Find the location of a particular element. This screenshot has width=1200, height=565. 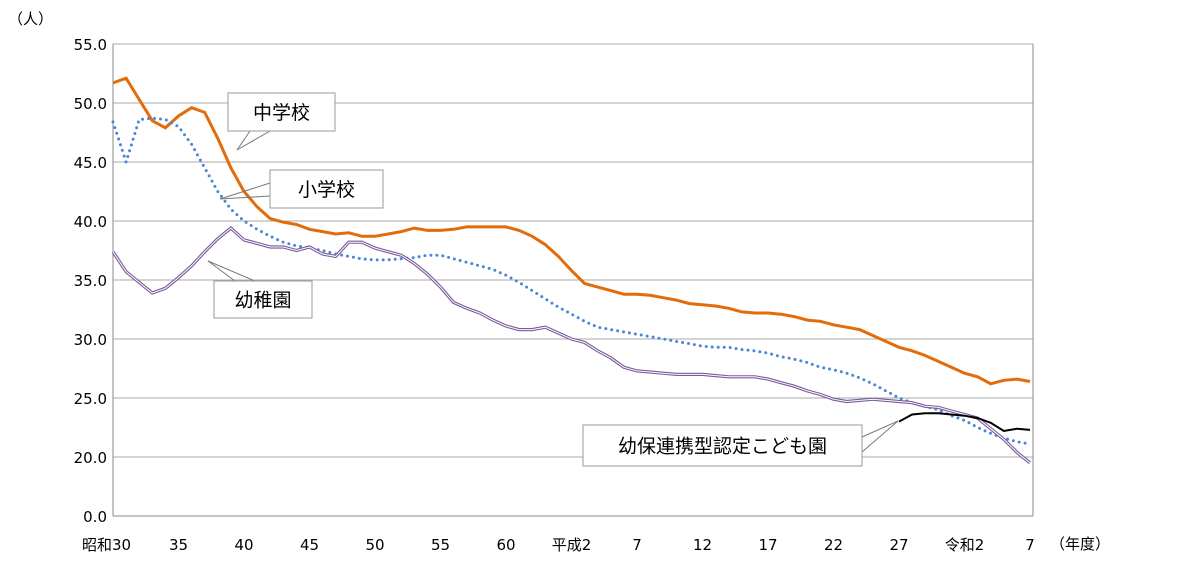

y-tick-label: 40.0 is located at coordinates (90, 222).